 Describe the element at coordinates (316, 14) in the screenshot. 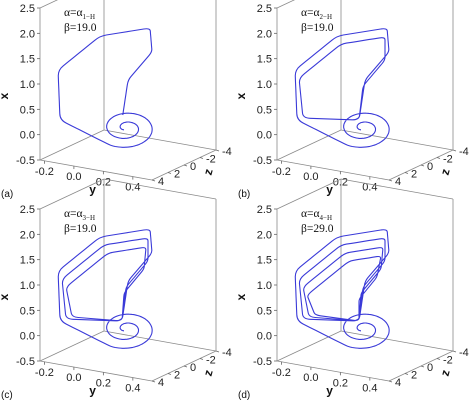

I see `alpha-annotation: α=α2−H` at that location.